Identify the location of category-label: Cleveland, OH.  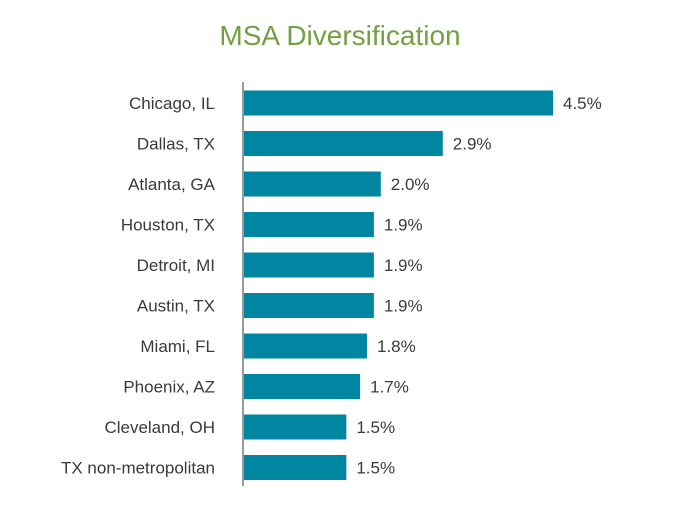
(159, 427).